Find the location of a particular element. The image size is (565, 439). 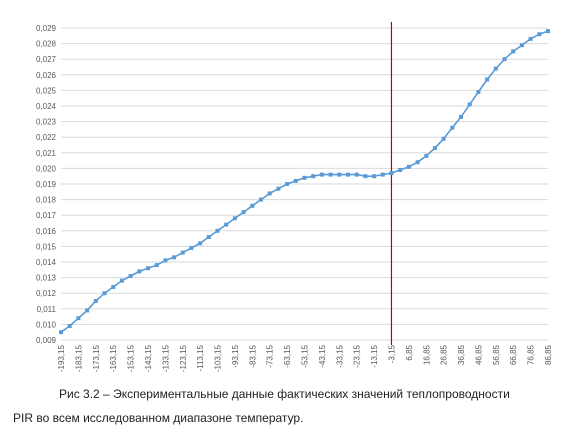

x-tick-label: -183,15 is located at coordinates (78, 358).